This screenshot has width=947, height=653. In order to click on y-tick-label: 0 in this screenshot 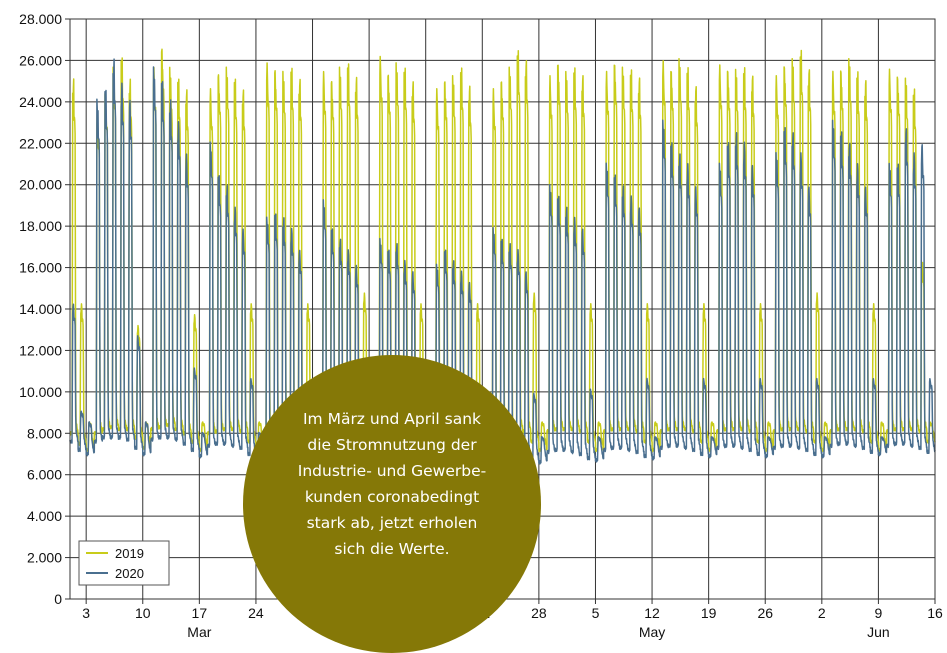, I will do `click(58, 599)`.